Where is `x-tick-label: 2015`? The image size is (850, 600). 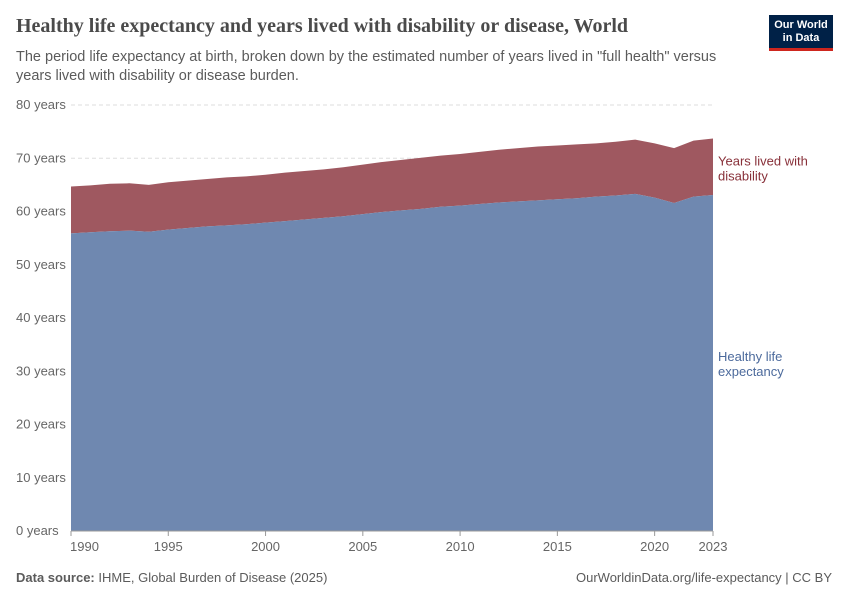
x-tick-label: 2015 is located at coordinates (557, 546).